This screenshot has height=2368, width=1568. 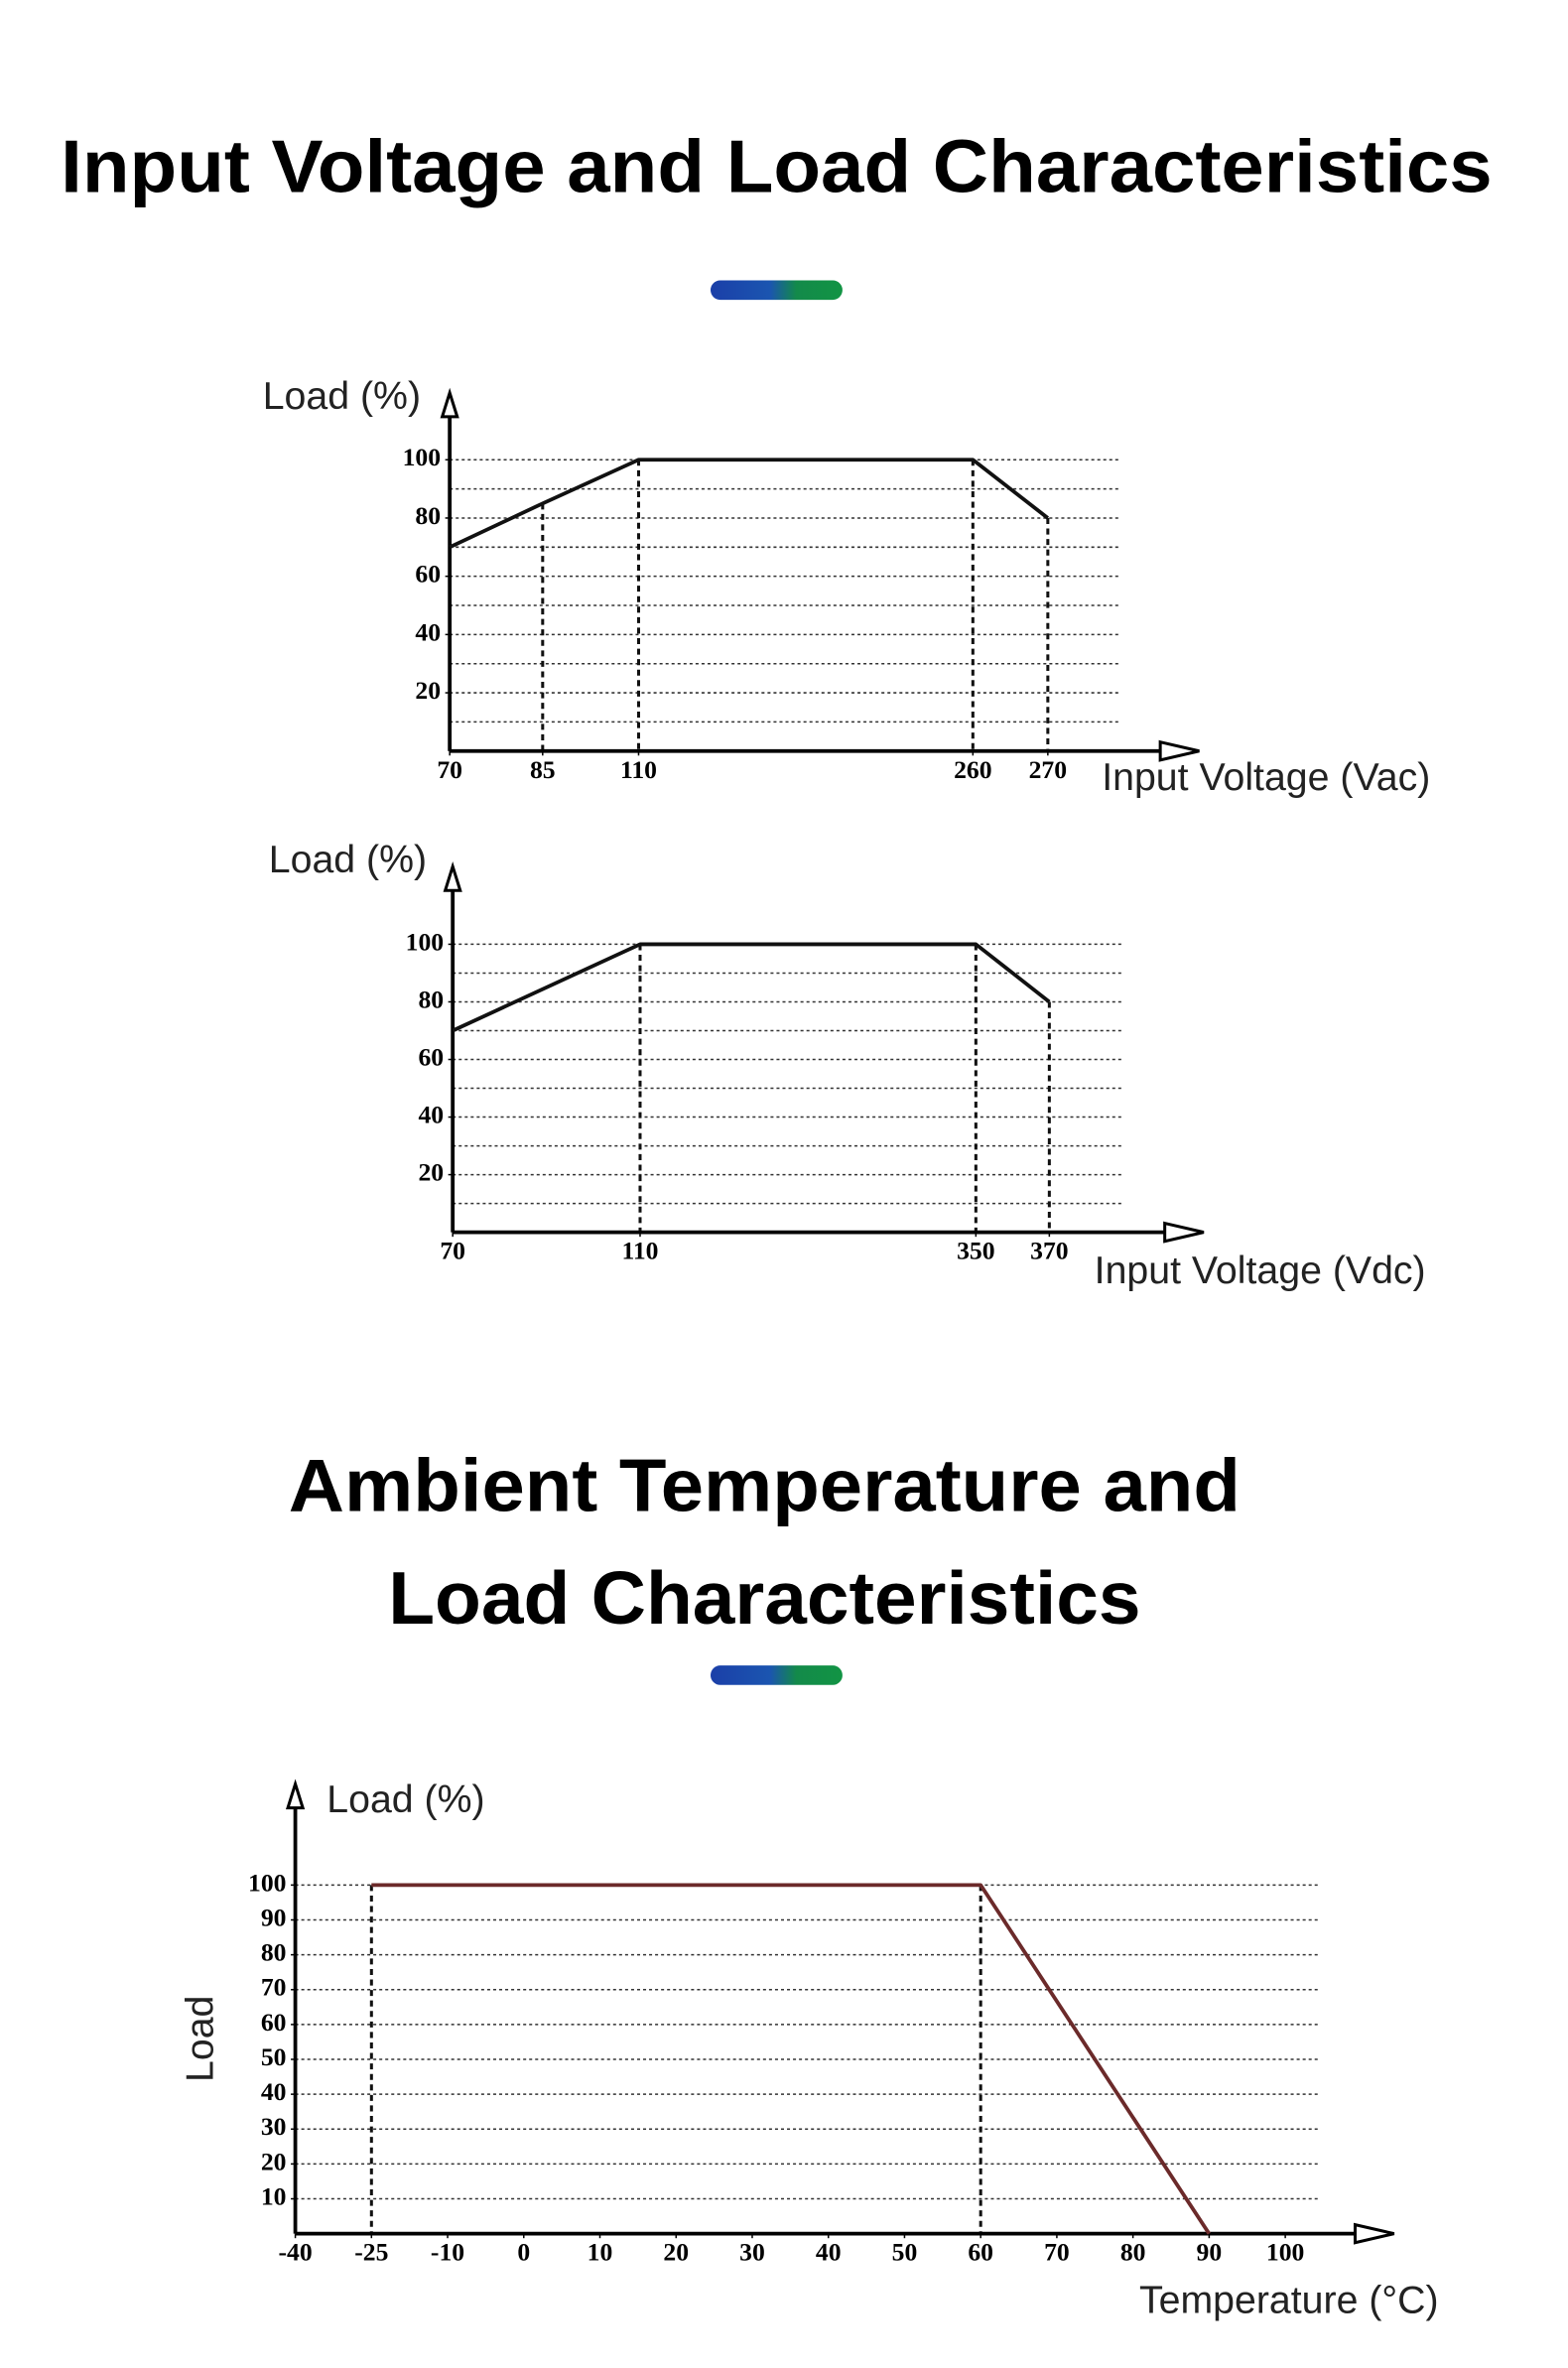 What do you see at coordinates (274, 2195) in the screenshot?
I see `y-tick-label: 10` at bounding box center [274, 2195].